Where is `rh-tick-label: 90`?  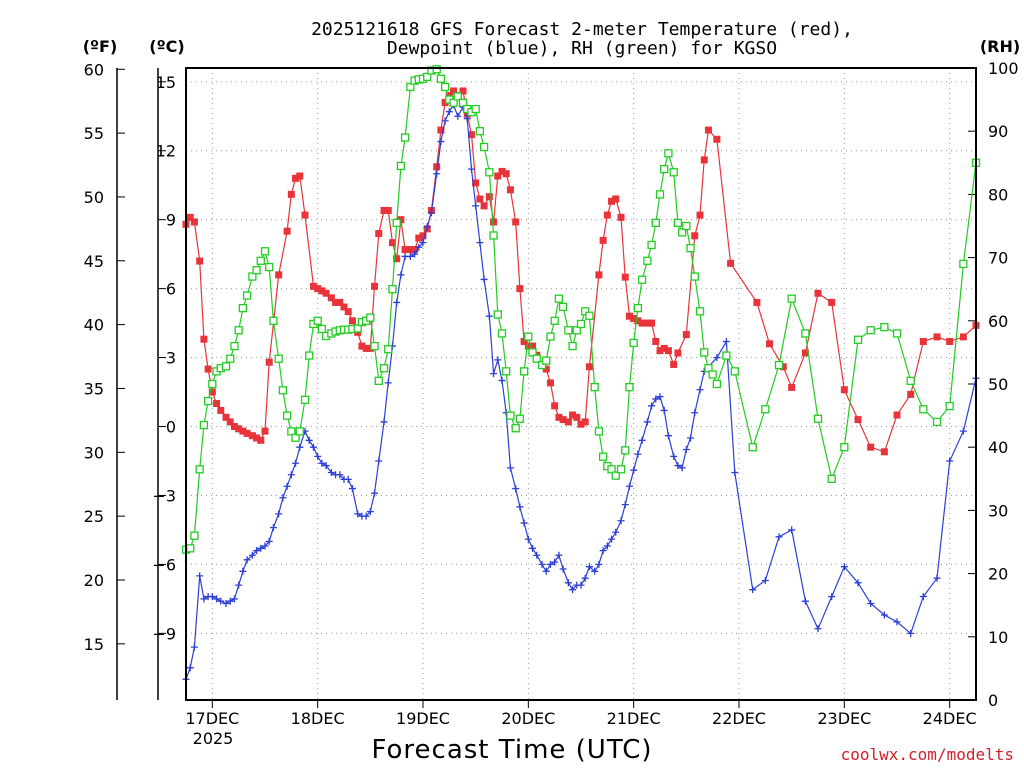
rh-tick-label: 90 is located at coordinates (998, 131).